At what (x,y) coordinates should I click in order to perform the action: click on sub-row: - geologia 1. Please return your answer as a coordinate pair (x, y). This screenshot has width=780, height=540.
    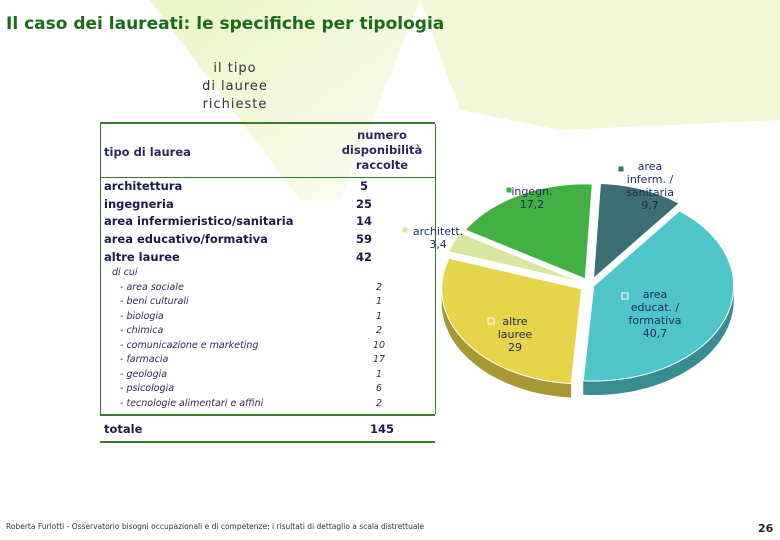
    Looking at the image, I should click on (260, 376).